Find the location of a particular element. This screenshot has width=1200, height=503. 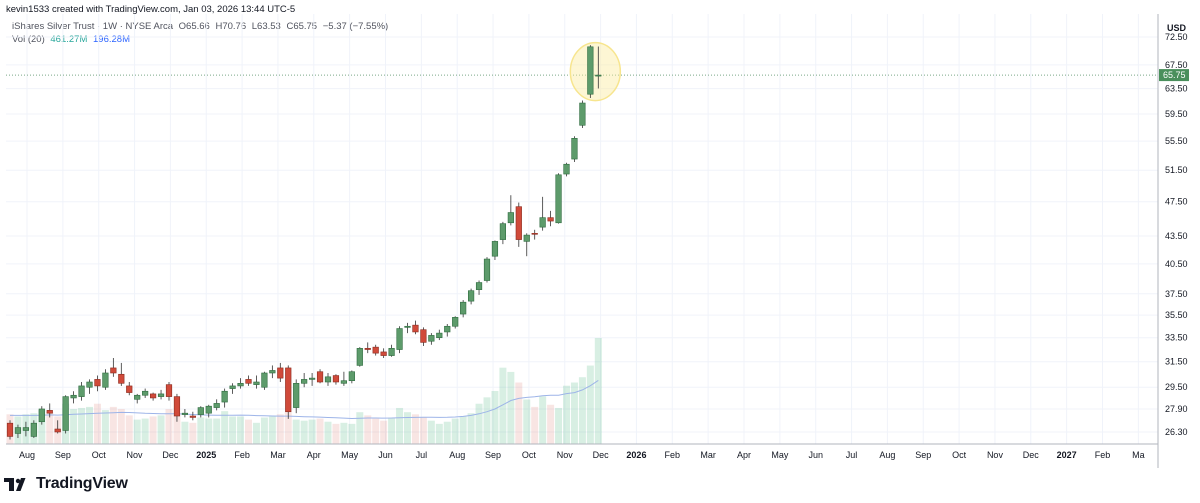

volume-value: 461.27M is located at coordinates (69, 39).